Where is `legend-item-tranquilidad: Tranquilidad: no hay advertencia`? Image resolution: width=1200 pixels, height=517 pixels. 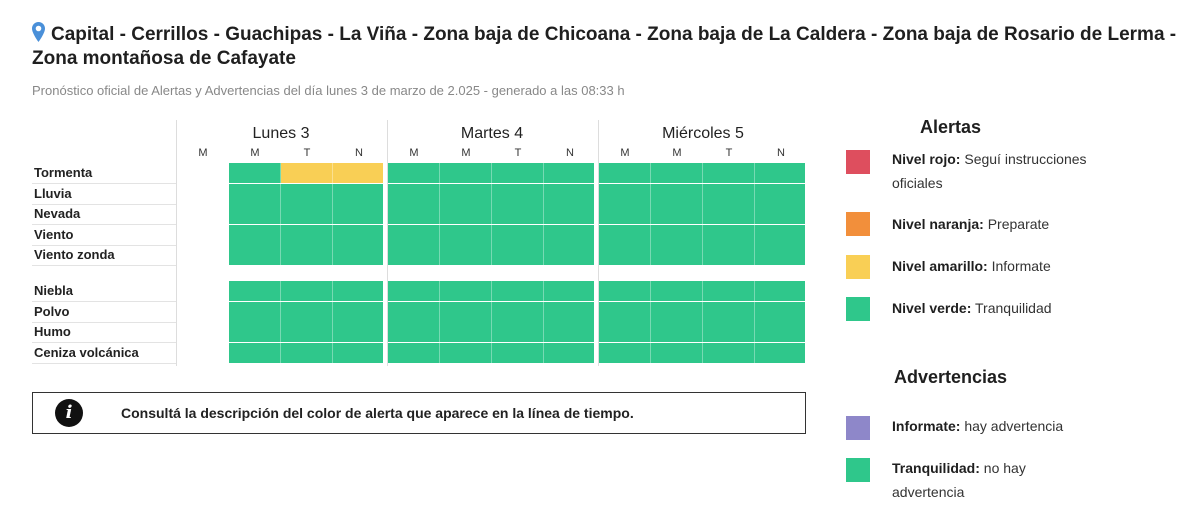
legend-item-tranquilidad: Tranquilidad: no hay advertencia is located at coordinates (959, 480).